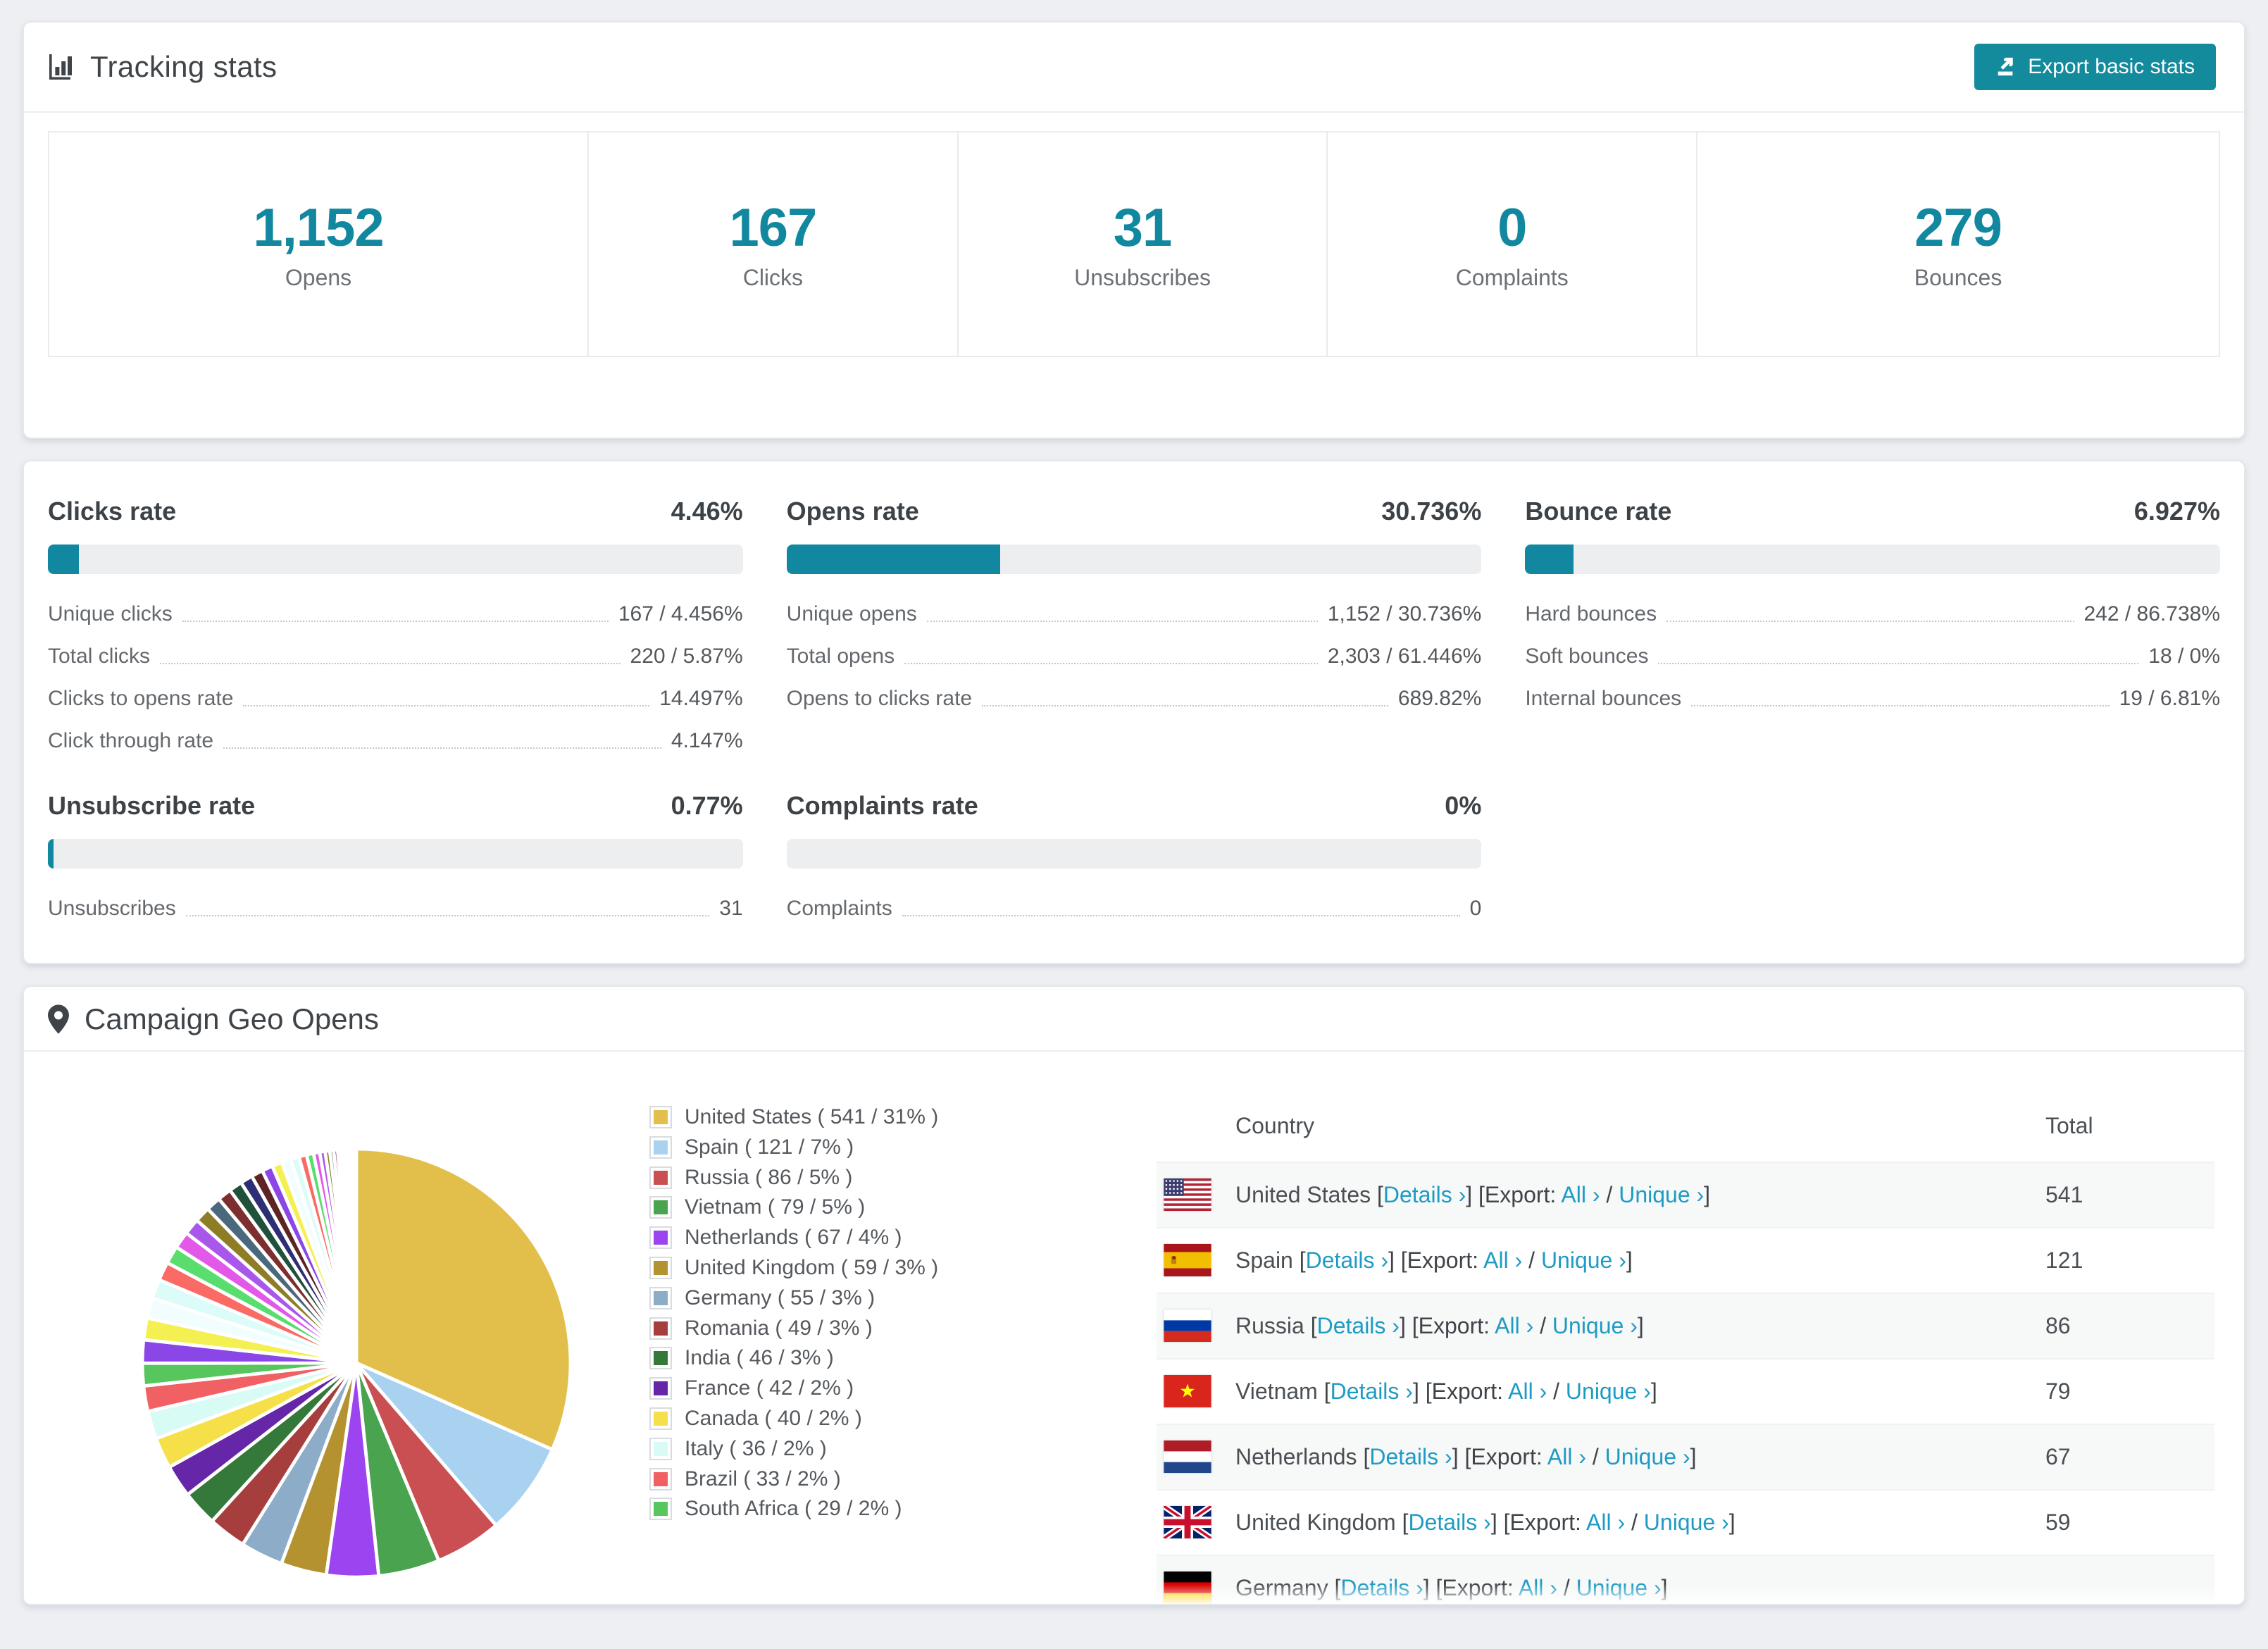  I want to click on legend-label: Germany ( 55 / 3% ), so click(781, 1298).